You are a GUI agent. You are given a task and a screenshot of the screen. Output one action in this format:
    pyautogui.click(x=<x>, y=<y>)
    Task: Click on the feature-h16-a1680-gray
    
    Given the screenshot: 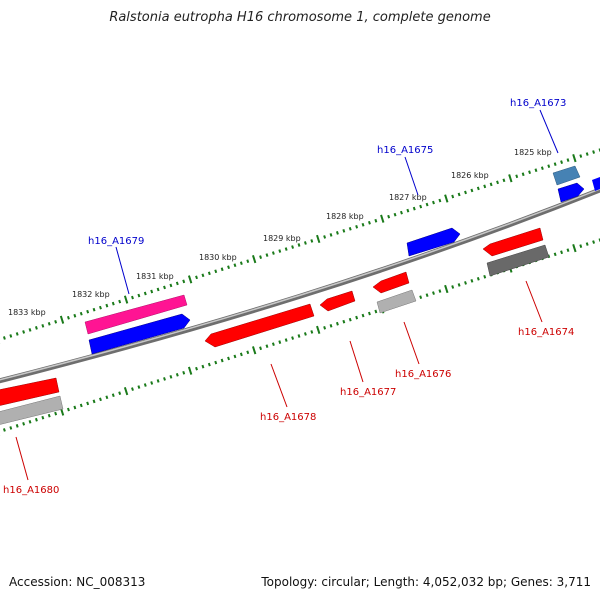 What is the action you would take?
    pyautogui.click(x=32, y=410)
    